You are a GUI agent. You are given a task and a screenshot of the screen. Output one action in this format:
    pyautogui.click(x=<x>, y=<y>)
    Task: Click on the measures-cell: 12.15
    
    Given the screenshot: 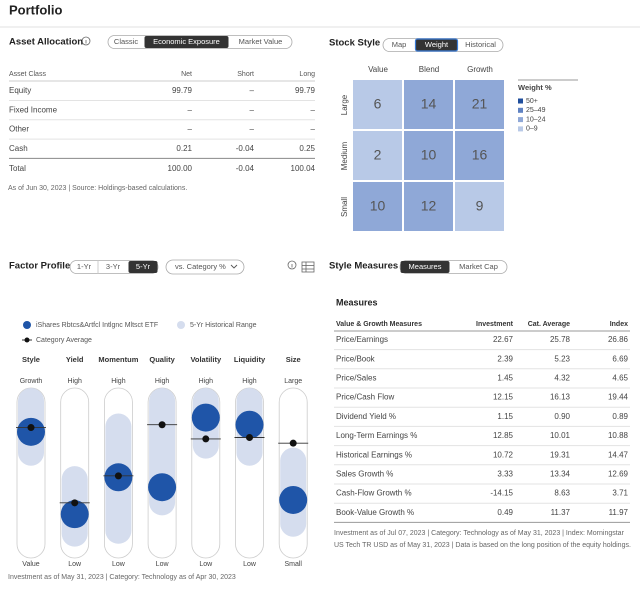 What is the action you would take?
    pyautogui.click(x=503, y=397)
    